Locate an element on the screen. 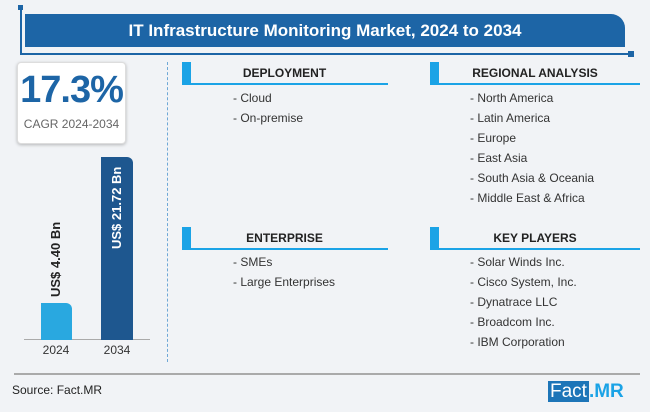 The width and height of the screenshot is (650, 412). chart-baseline is located at coordinates (87, 339).